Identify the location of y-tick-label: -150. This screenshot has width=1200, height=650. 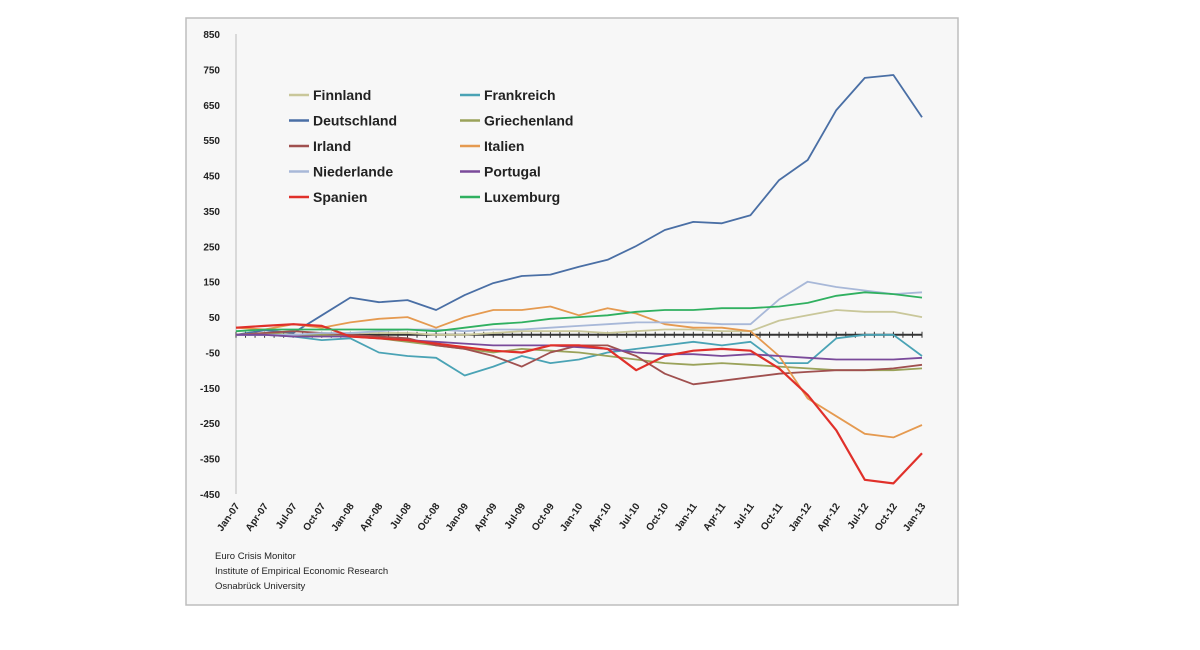
(210, 389).